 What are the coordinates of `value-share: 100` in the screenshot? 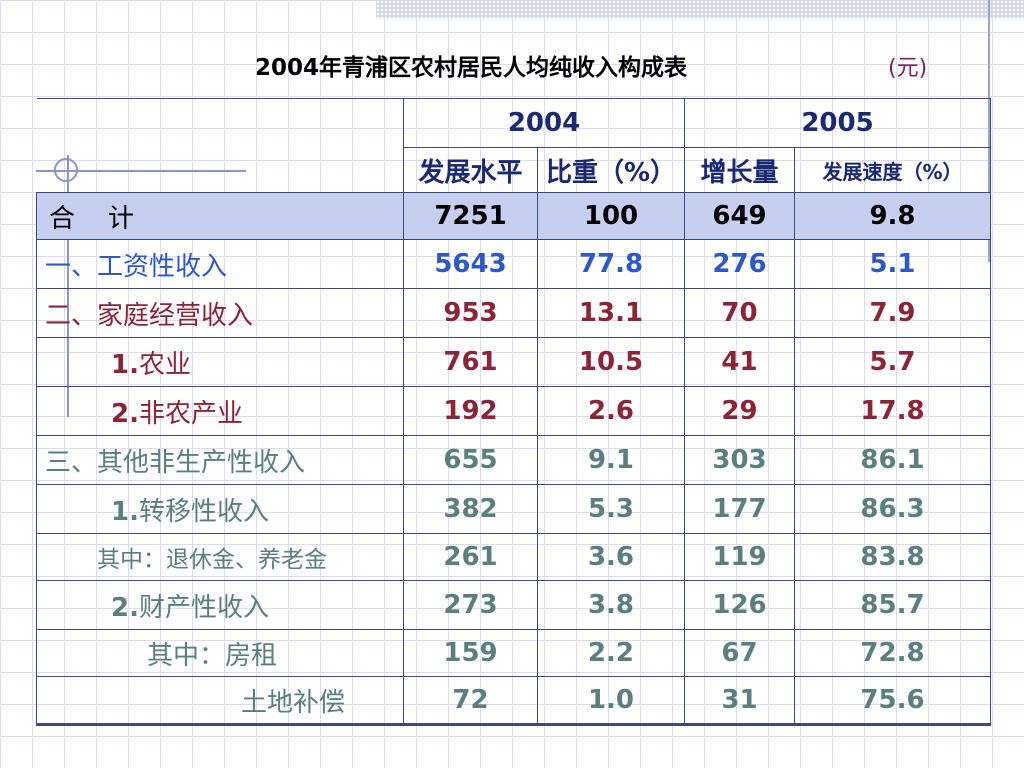 It's located at (611, 216).